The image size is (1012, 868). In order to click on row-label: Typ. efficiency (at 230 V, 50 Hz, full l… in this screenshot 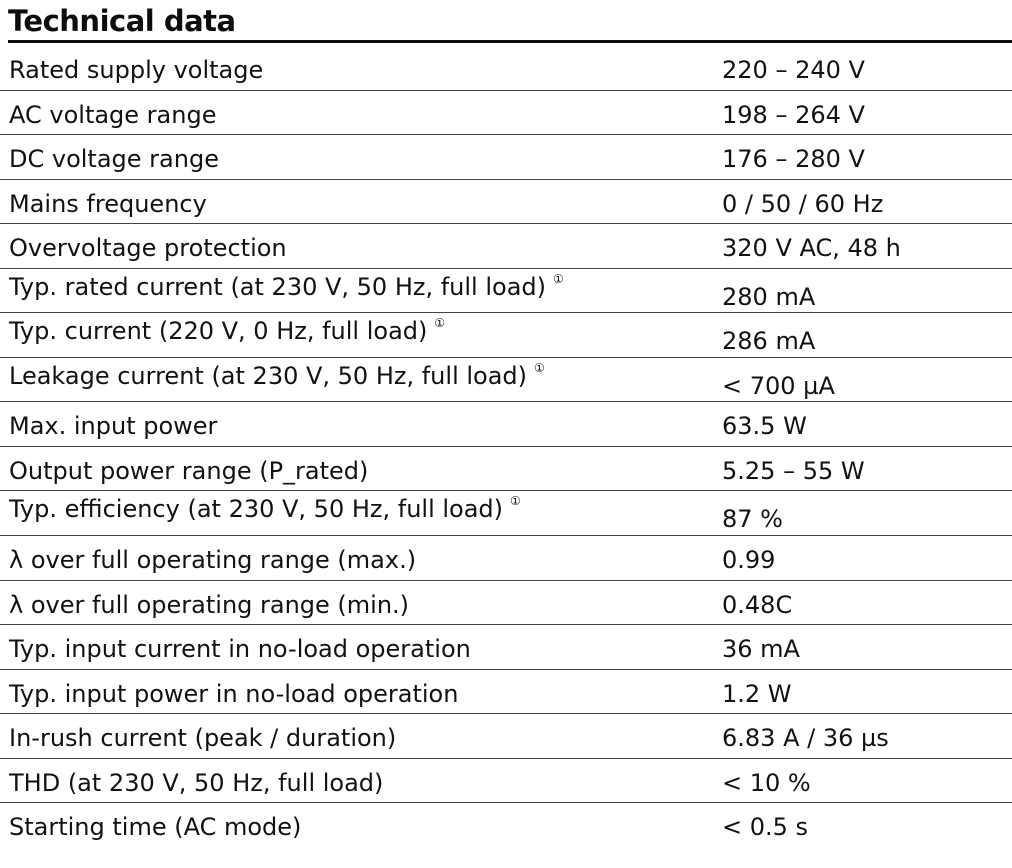, I will do `click(265, 509)`.